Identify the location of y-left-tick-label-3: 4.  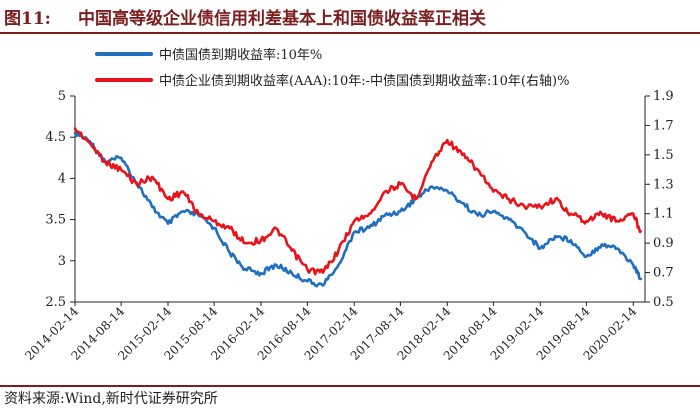
(62, 178).